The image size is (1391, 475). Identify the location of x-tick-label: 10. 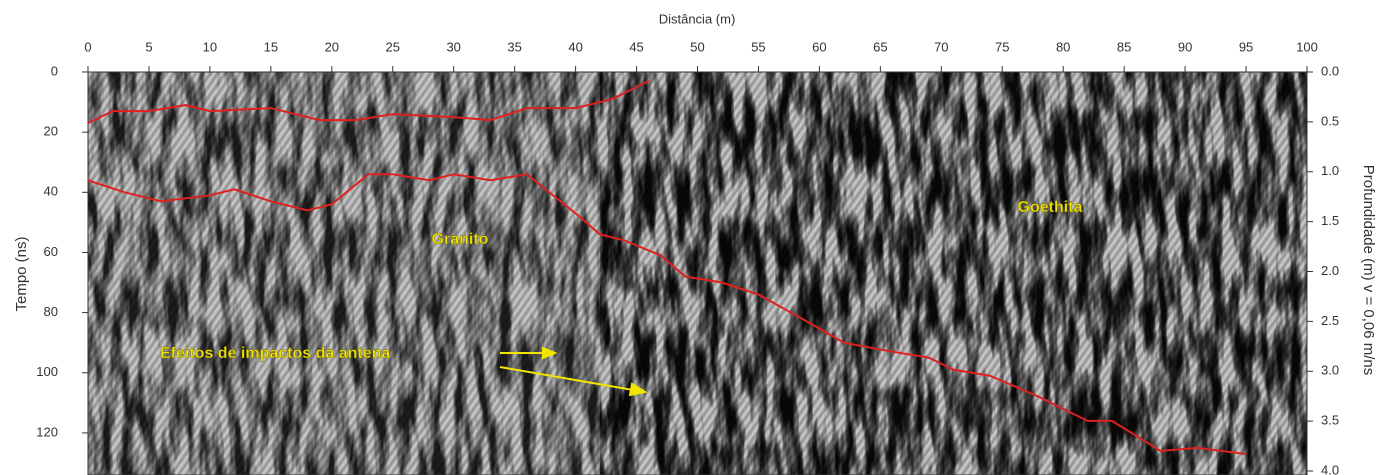
(210, 46).